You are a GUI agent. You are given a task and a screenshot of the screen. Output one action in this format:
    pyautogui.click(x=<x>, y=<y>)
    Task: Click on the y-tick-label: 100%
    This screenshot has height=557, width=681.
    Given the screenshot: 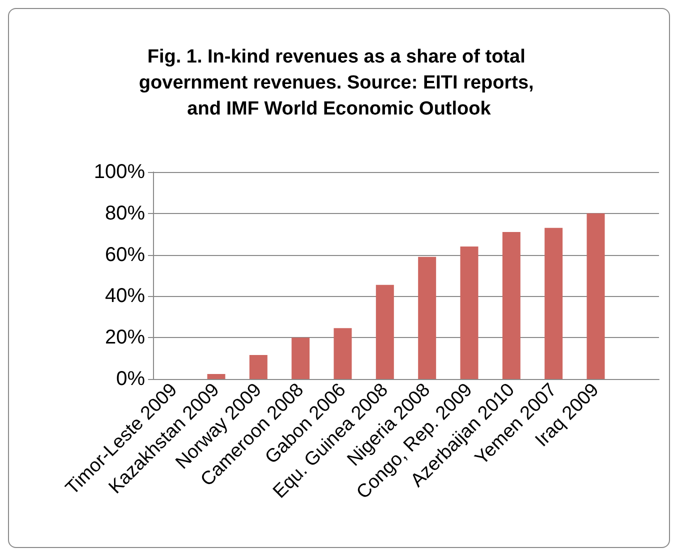 What is the action you would take?
    pyautogui.click(x=120, y=172)
    